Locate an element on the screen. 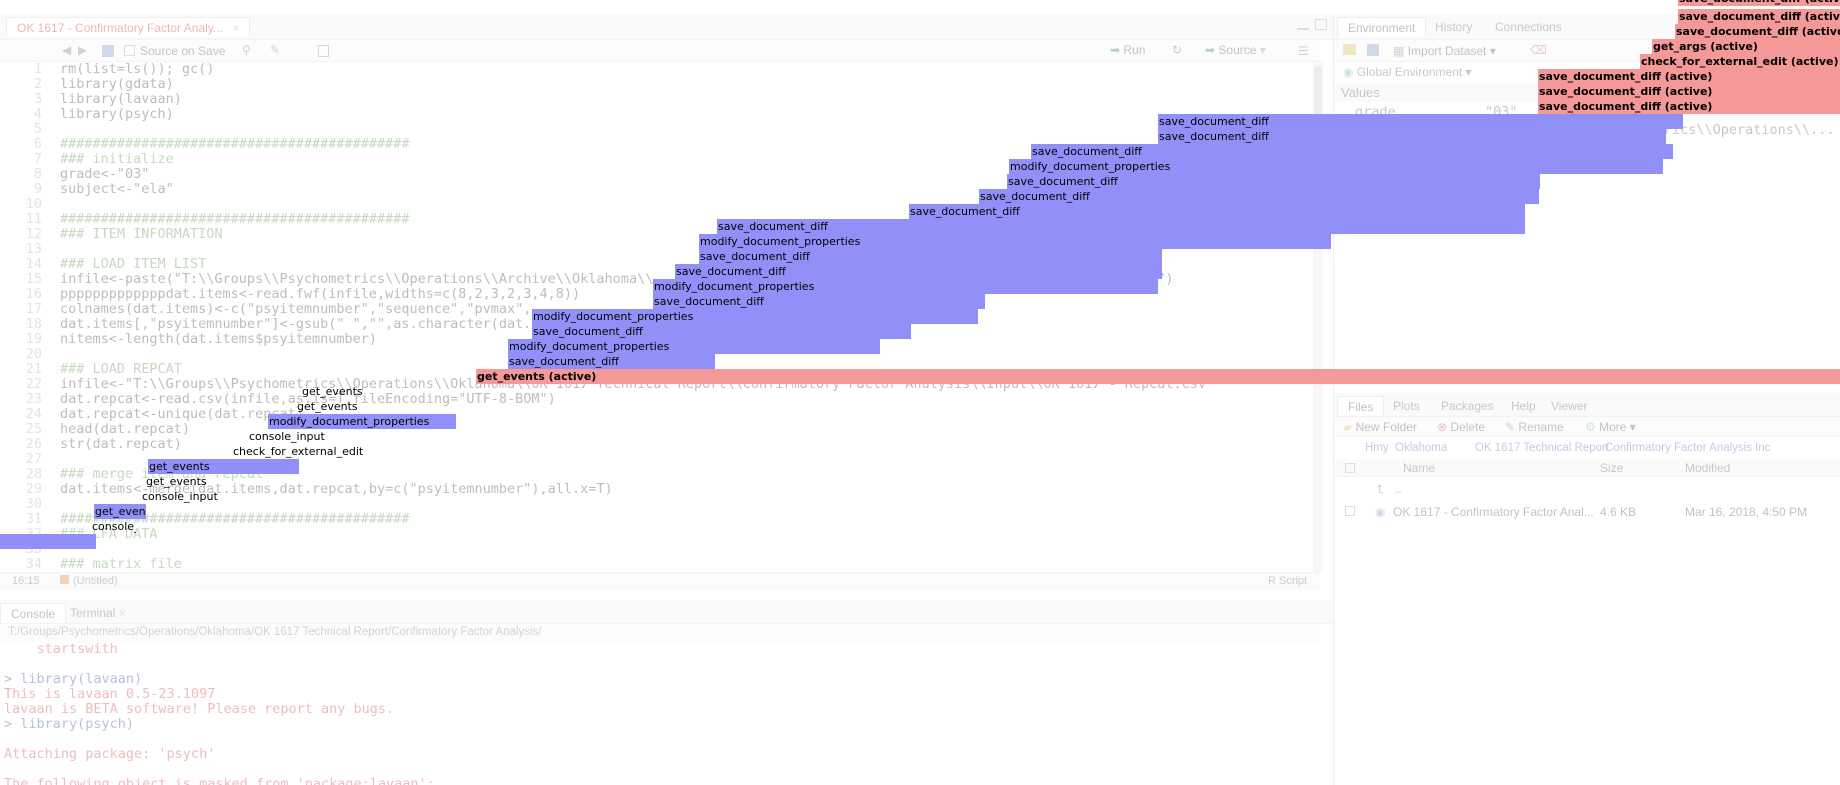  back-arrow-icon: ◀ is located at coordinates (67, 50).